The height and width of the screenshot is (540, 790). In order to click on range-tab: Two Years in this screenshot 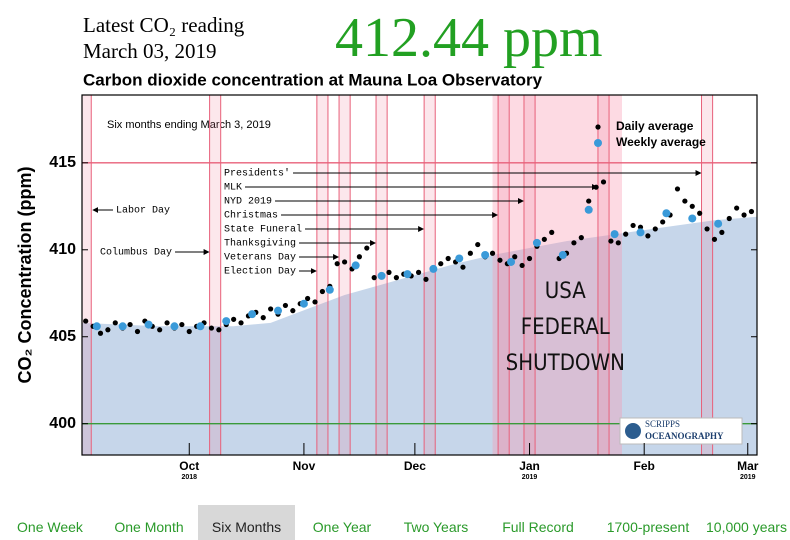, I will do `click(436, 527)`.